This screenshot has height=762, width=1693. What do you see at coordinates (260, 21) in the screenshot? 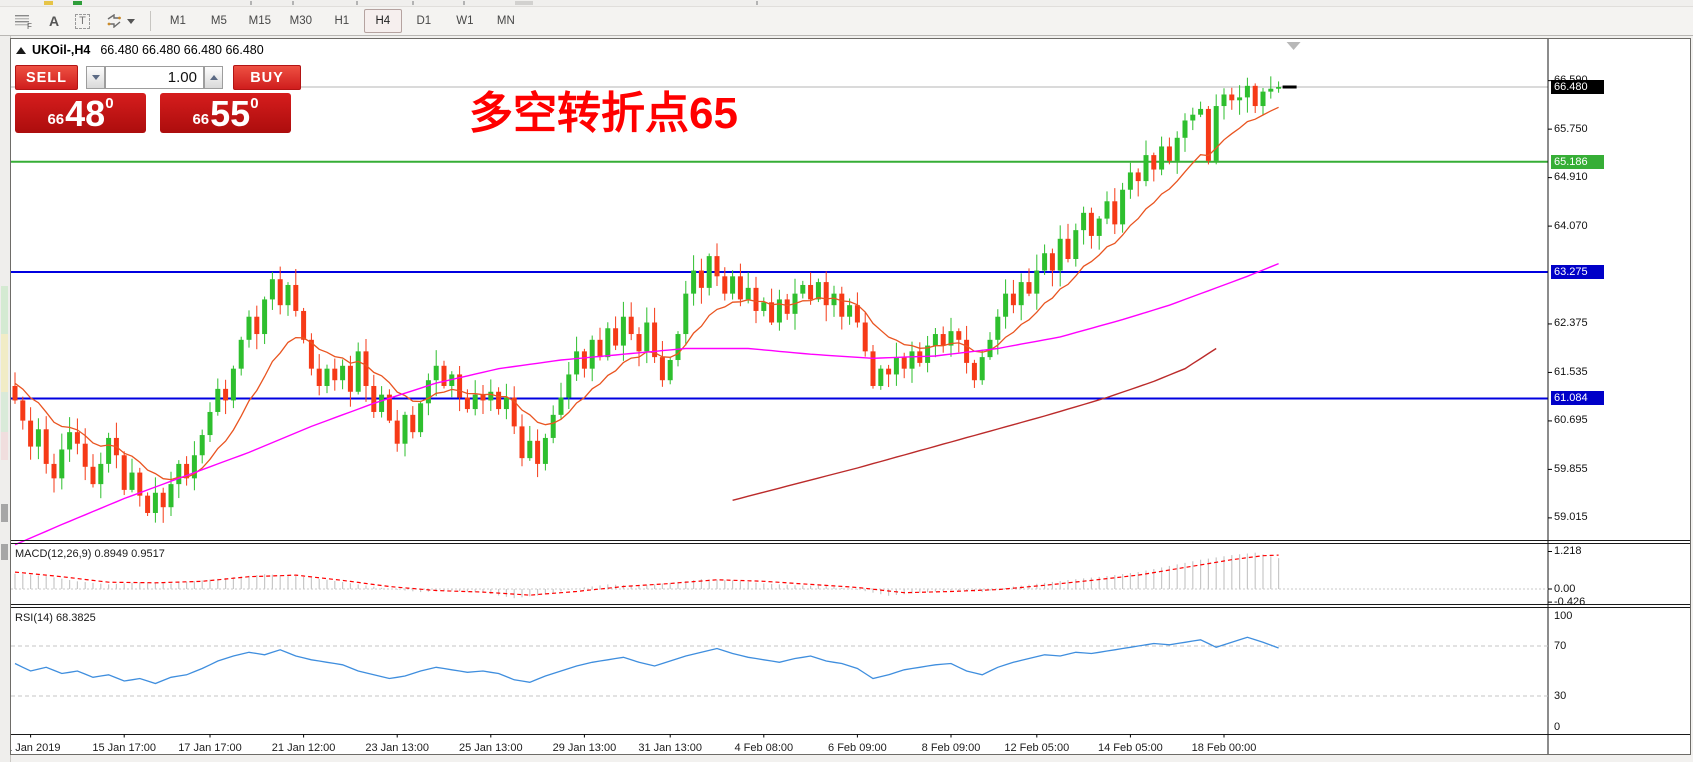
I see `timeframe-button-m15: M15` at bounding box center [260, 21].